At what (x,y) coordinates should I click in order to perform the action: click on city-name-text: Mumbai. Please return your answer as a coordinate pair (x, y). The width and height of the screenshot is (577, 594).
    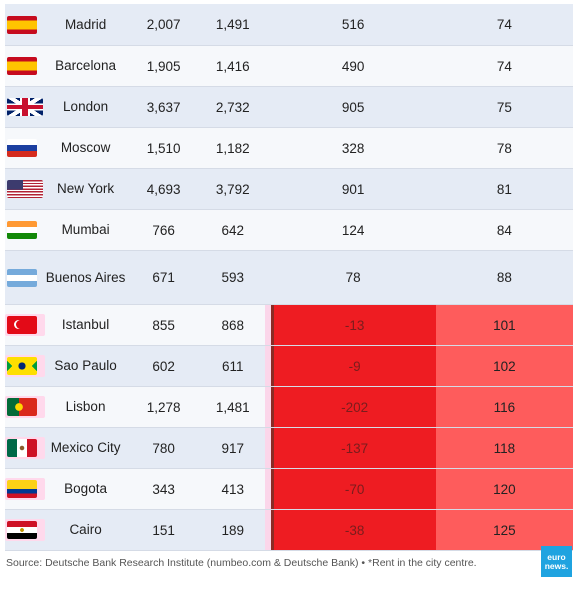
    Looking at the image, I should click on (85, 229).